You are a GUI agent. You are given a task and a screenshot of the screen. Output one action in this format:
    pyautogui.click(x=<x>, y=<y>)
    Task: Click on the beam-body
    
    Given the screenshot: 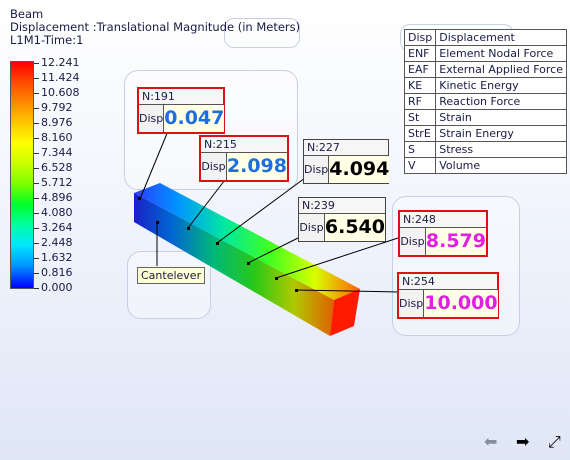 What is the action you would take?
    pyautogui.click(x=247, y=259)
    